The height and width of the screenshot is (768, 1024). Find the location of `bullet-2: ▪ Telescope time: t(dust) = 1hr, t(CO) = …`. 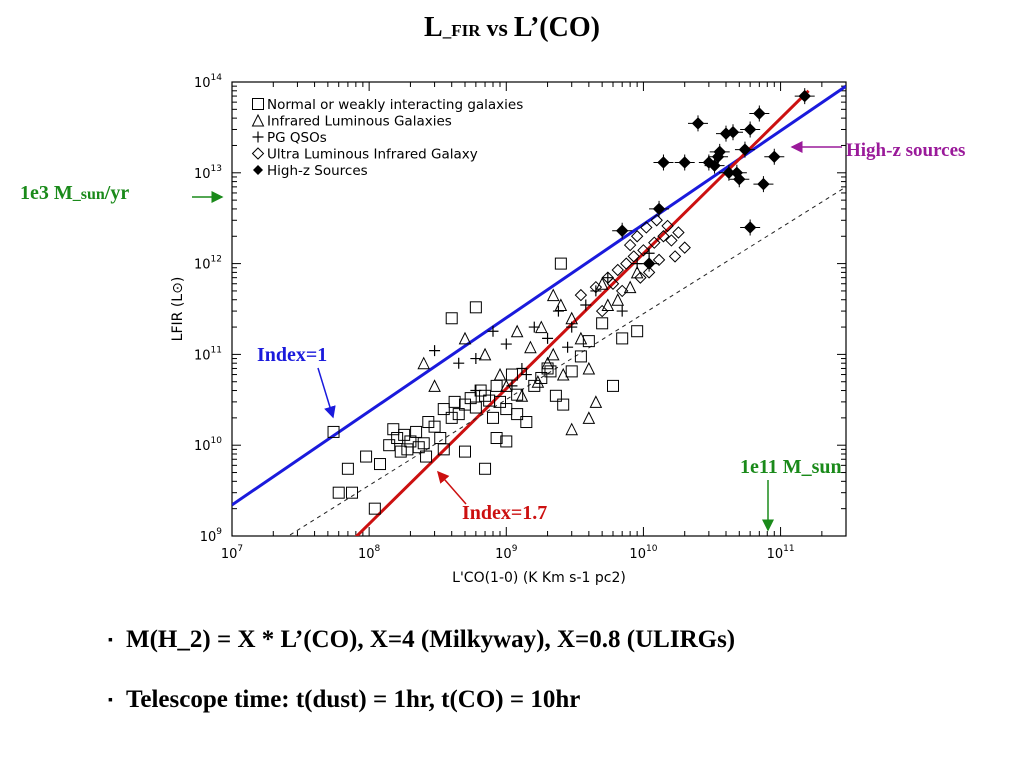

bullet-2: ▪ Telescope time: t(dust) = 1hr, t(CO) = … is located at coordinates (344, 700).